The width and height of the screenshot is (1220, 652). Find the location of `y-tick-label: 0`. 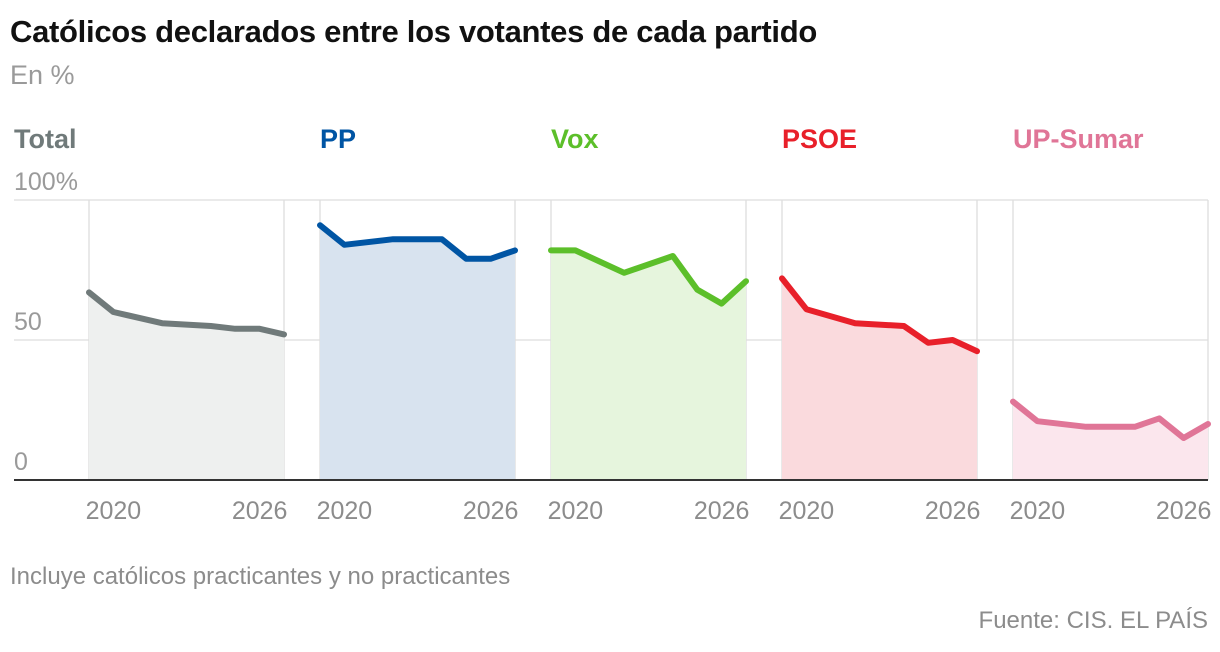

y-tick-label: 0 is located at coordinates (21, 462).